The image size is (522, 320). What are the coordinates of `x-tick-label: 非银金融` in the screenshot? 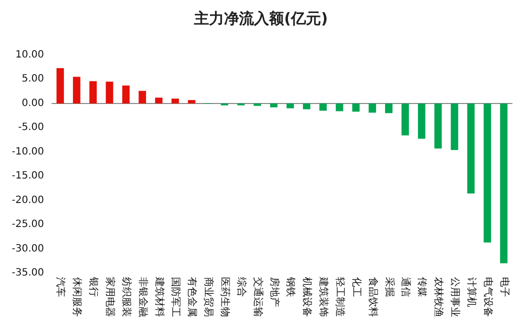 It's located at (142, 297).